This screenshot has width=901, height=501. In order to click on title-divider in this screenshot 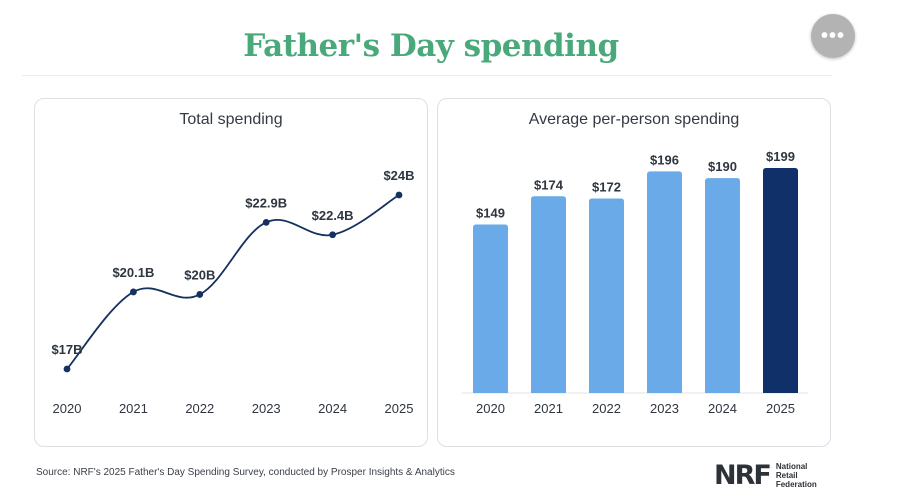, I will do `click(427, 75)`.